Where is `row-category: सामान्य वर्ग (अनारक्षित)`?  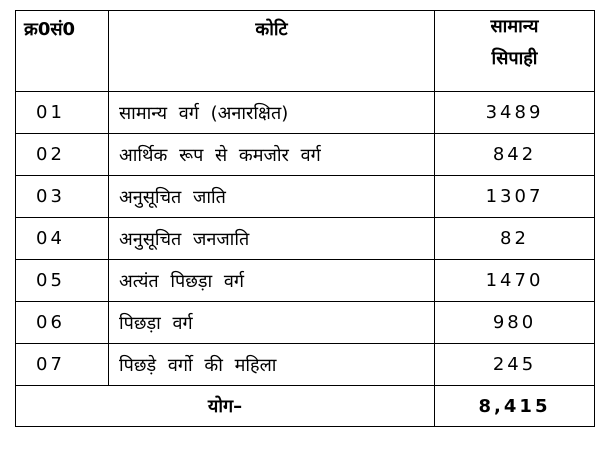 row-category: सामान्य वर्ग (अनारक्षित) is located at coordinates (271, 112).